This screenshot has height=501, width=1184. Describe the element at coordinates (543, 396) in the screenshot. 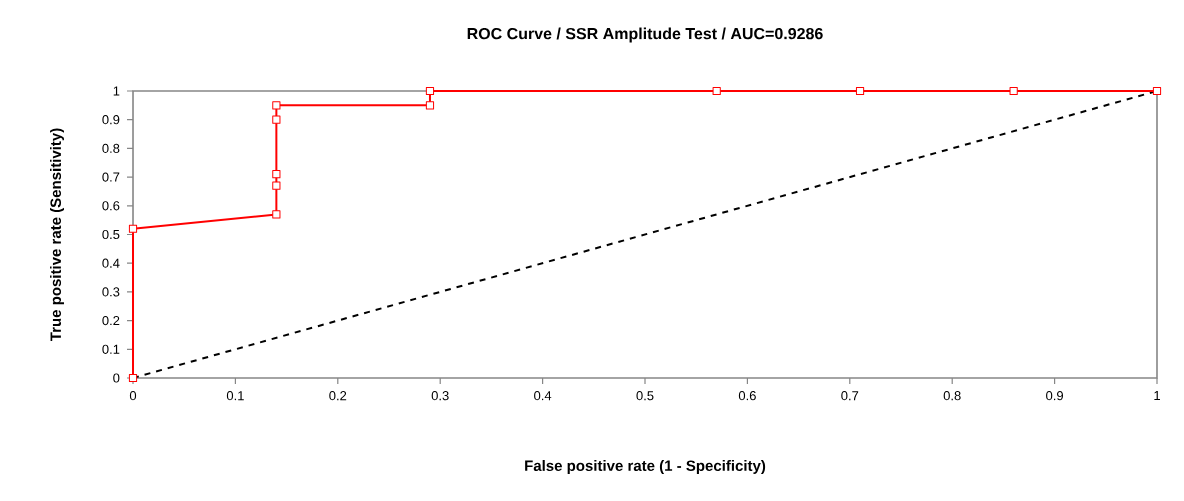

I see `x-tick-label: 0.4` at that location.